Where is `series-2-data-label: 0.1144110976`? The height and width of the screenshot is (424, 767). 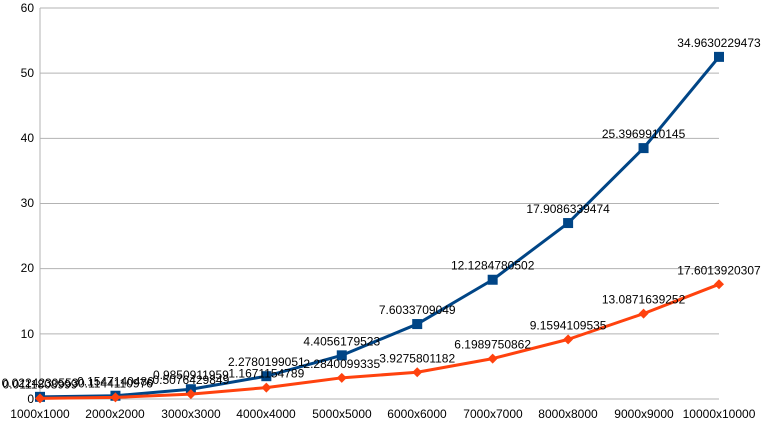 series-2-data-label: 0.1144110976 is located at coordinates (115, 383).